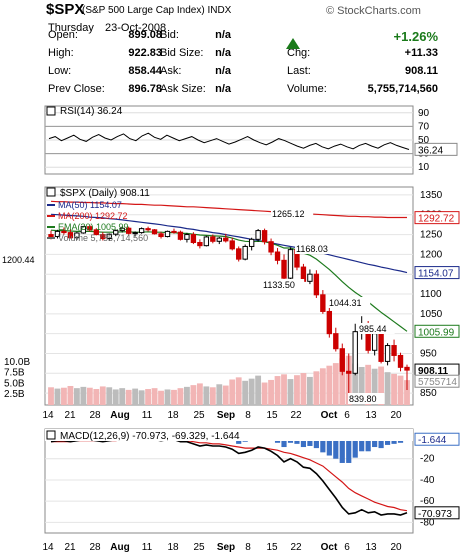 Image resolution: width=460 pixels, height=555 pixels. Describe the element at coordinates (63, 35) in the screenshot. I see `quote-label: Open:` at that location.